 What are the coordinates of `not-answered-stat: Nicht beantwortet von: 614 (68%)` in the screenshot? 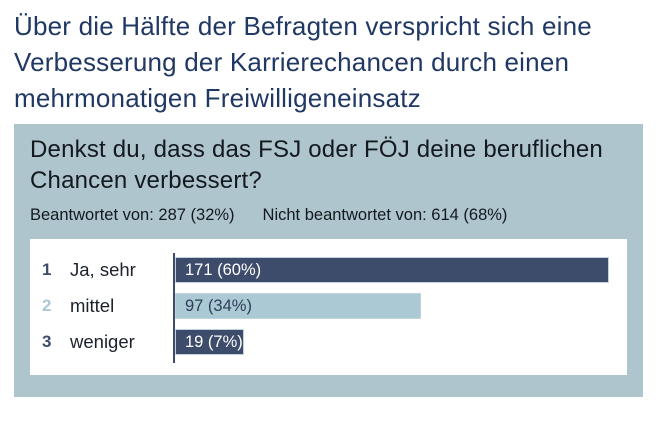 It's located at (385, 215).